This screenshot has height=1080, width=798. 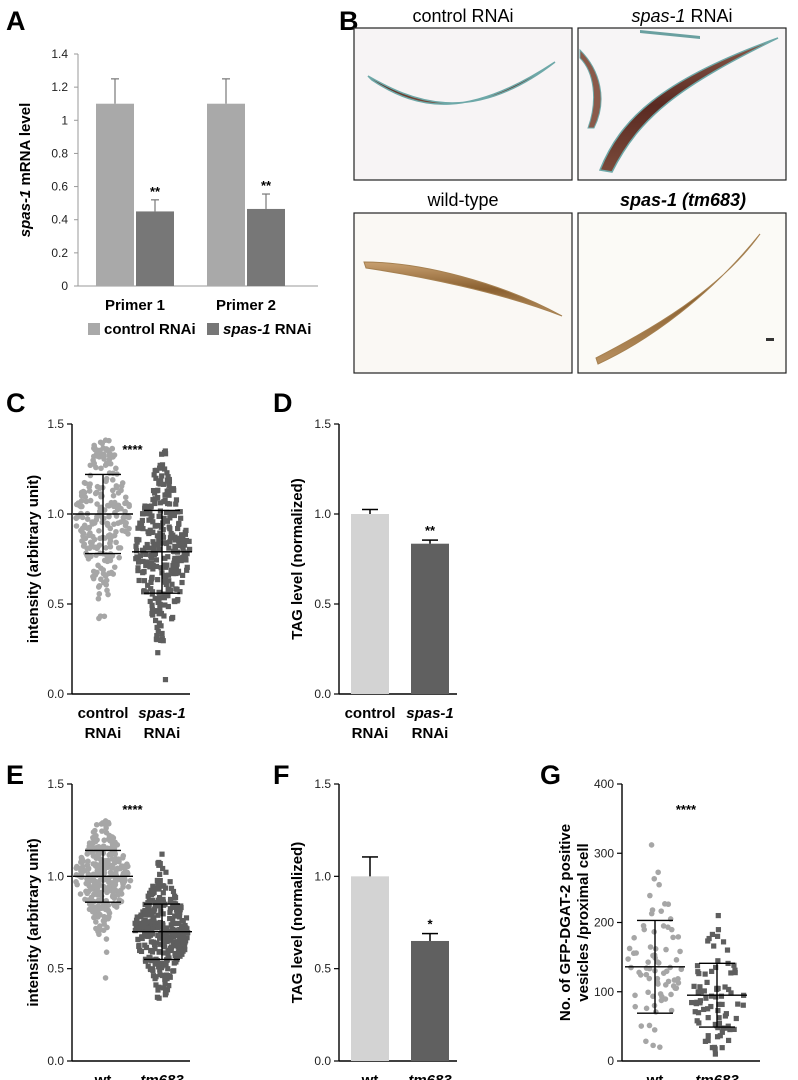 What do you see at coordinates (370, 713) in the screenshot?
I see `x-tick-label: control` at bounding box center [370, 713].